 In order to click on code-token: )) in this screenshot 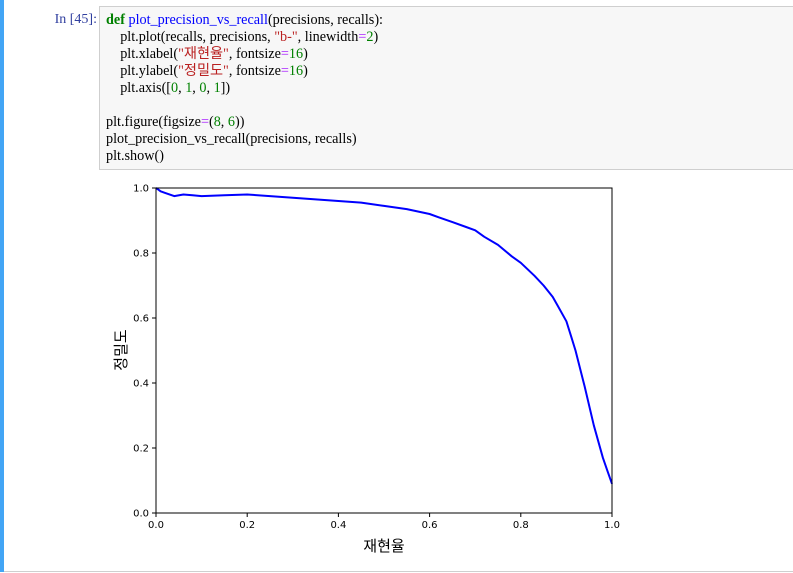, I will do `click(239, 122)`.